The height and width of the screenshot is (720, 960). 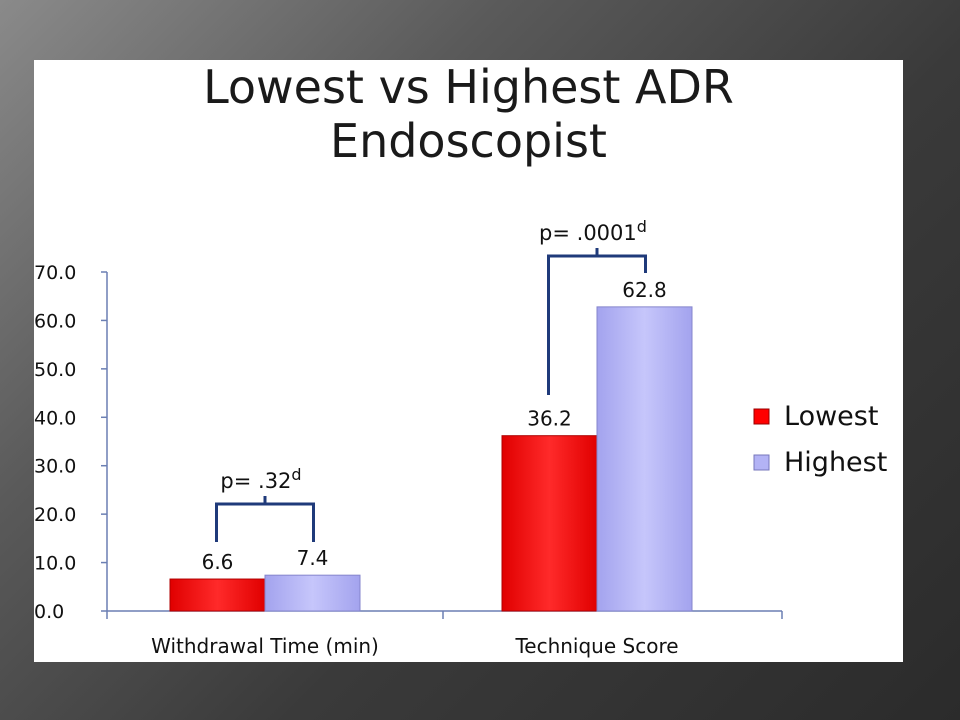 I want to click on y-tick-label: 20.0, so click(x=55, y=515).